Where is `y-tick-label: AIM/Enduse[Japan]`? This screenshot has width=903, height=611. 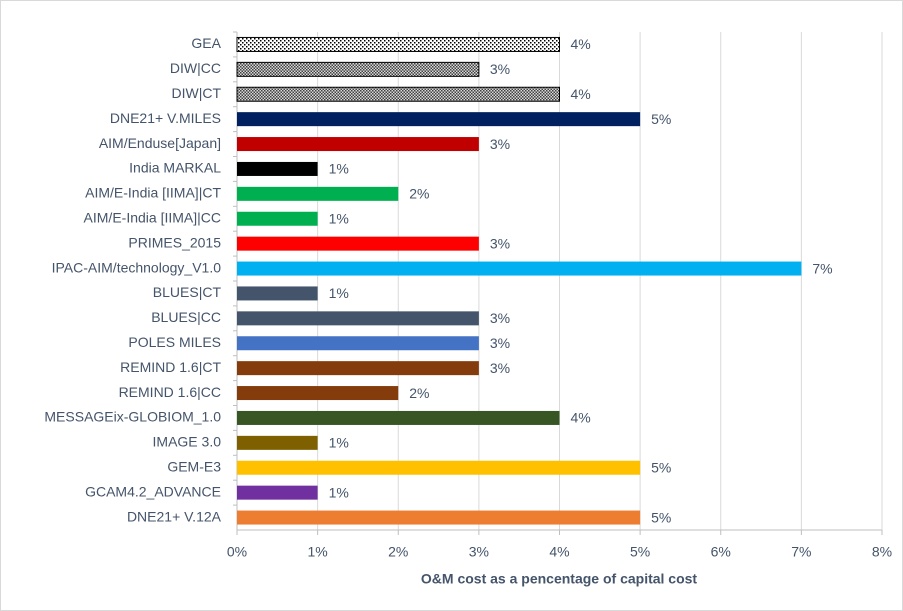
y-tick-label: AIM/Enduse[Japan] is located at coordinates (160, 143).